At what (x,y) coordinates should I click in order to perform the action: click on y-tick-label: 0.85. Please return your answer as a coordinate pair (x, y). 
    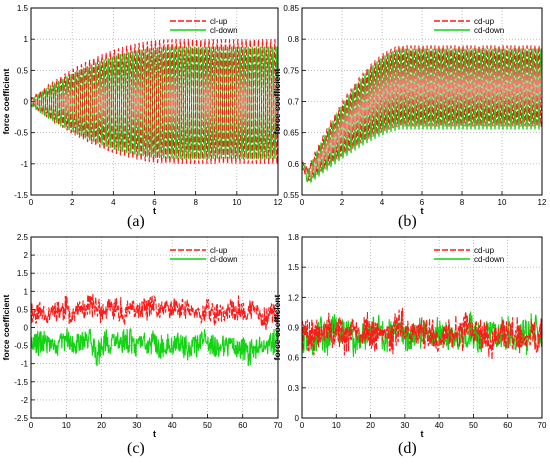
    Looking at the image, I should click on (291, 8).